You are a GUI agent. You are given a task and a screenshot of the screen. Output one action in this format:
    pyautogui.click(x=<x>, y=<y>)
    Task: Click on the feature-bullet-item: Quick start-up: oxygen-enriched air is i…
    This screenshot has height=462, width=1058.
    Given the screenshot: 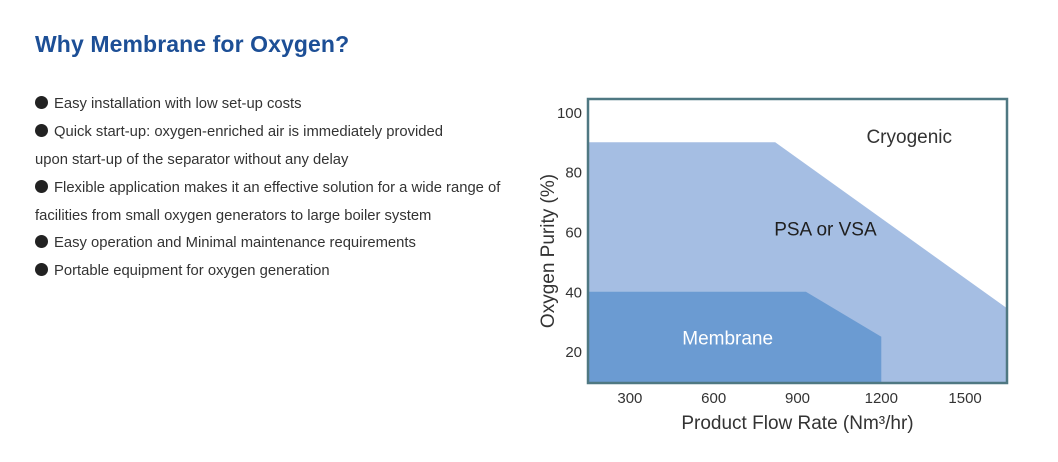 What is the action you would take?
    pyautogui.click(x=285, y=133)
    